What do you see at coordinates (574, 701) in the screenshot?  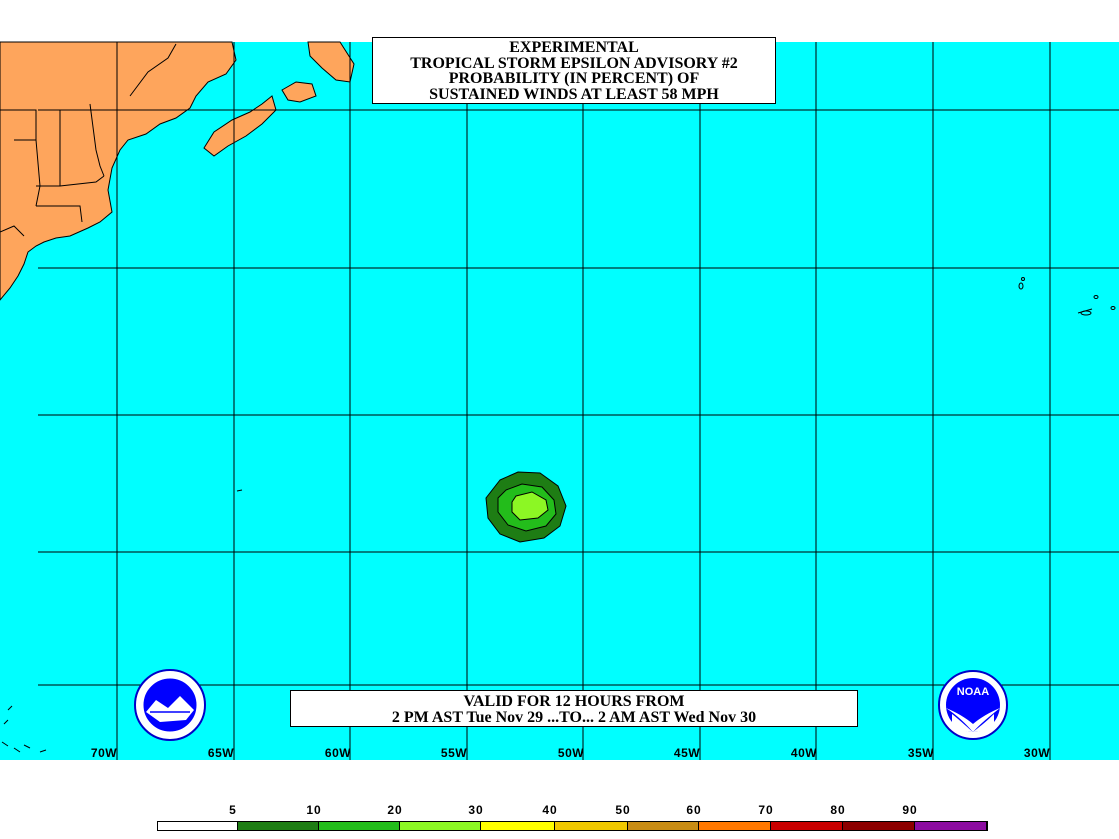 I see `valid-line-1: VALID FOR 12 HOURS FROM` at bounding box center [574, 701].